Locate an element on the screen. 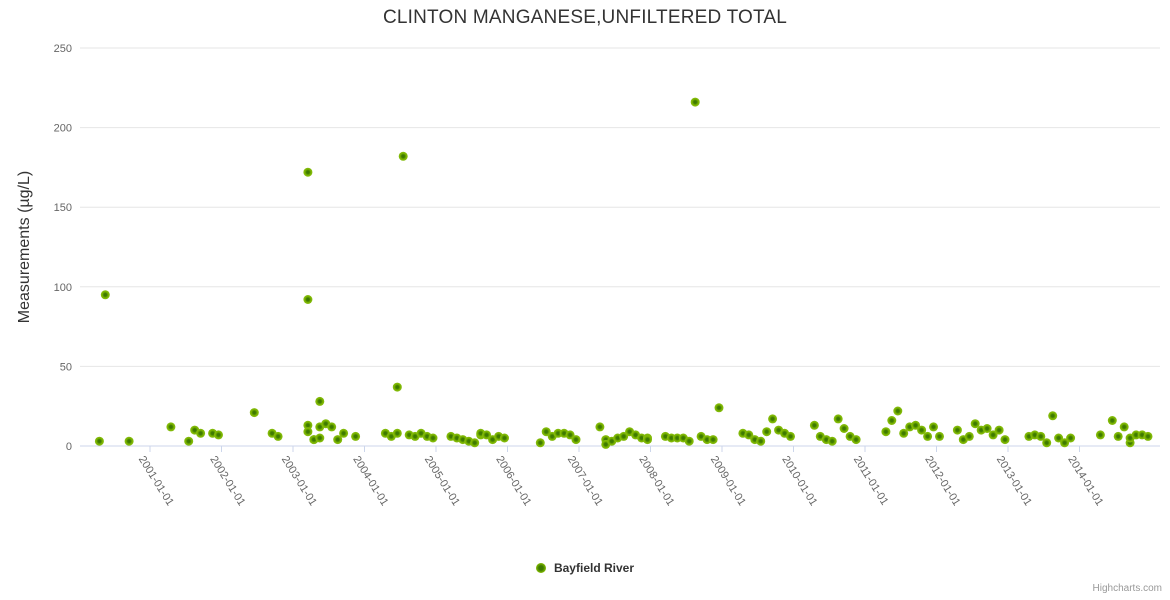 This screenshot has height=600, width=1170. y-tick-label: 150 is located at coordinates (63, 208).